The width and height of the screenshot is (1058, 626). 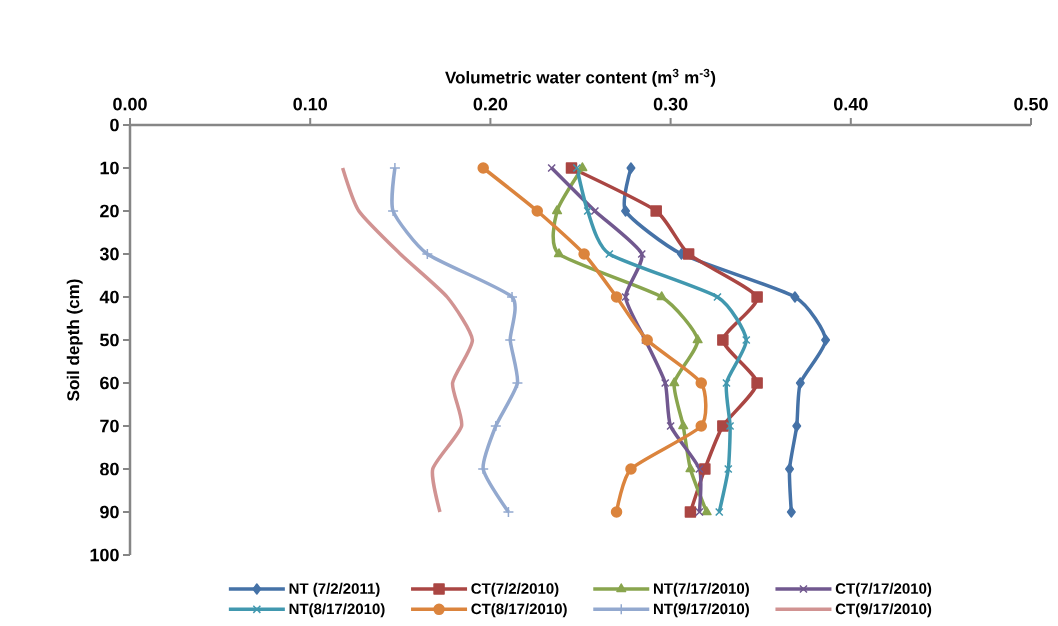 What do you see at coordinates (109, 469) in the screenshot?
I see `y-tick-label: 80` at bounding box center [109, 469].